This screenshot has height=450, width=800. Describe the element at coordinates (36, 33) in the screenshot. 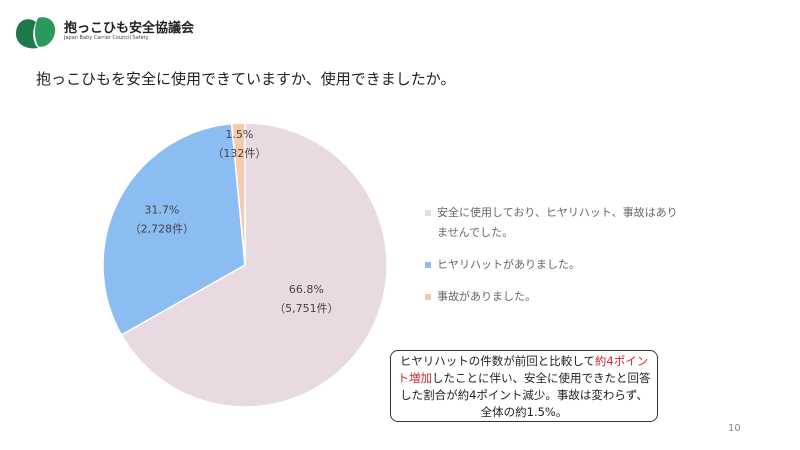

I see `logo` at that location.